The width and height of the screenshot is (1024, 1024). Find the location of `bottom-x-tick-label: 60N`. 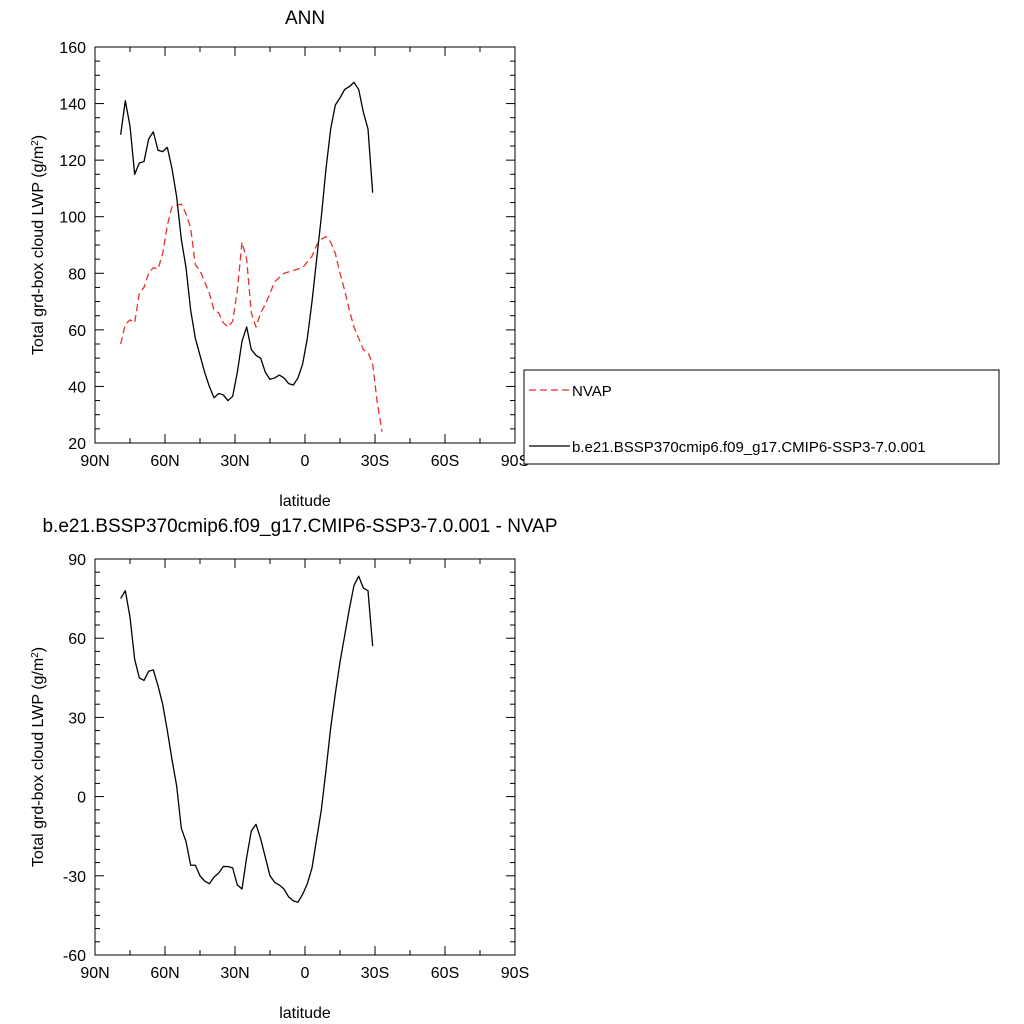

bottom-x-tick-label: 60N is located at coordinates (164, 973).